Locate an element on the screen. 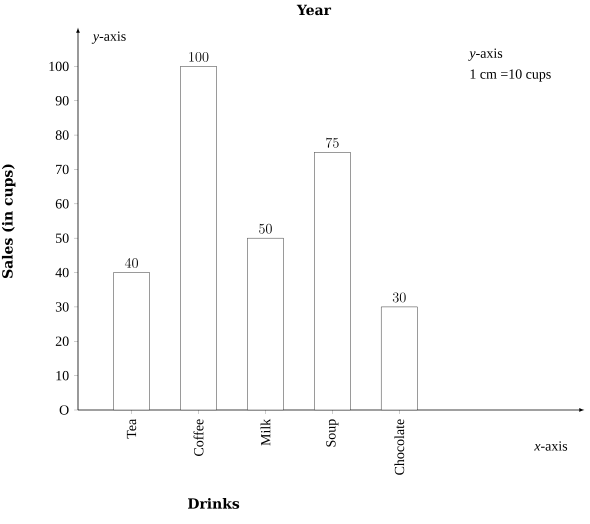 The height and width of the screenshot is (524, 590). text: x-axis is located at coordinates (551, 446).